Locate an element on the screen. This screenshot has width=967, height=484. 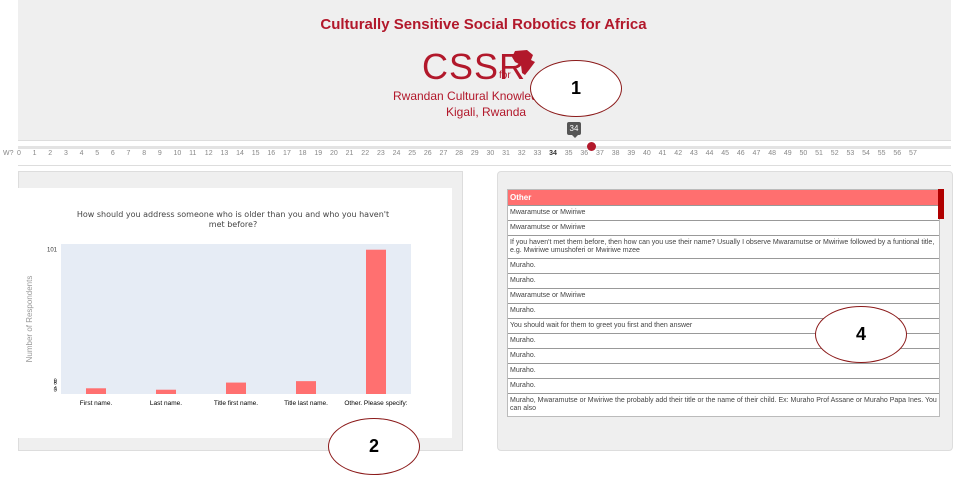
slider-tick-20: 20 is located at coordinates (334, 153).